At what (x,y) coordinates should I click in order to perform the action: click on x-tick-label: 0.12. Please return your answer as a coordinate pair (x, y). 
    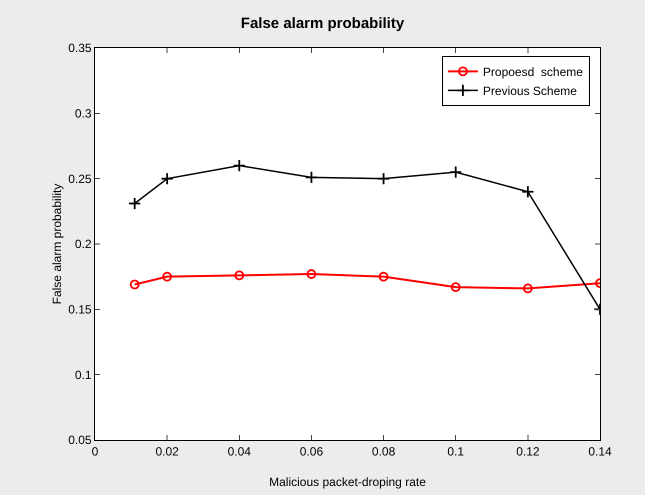
    Looking at the image, I should click on (528, 451).